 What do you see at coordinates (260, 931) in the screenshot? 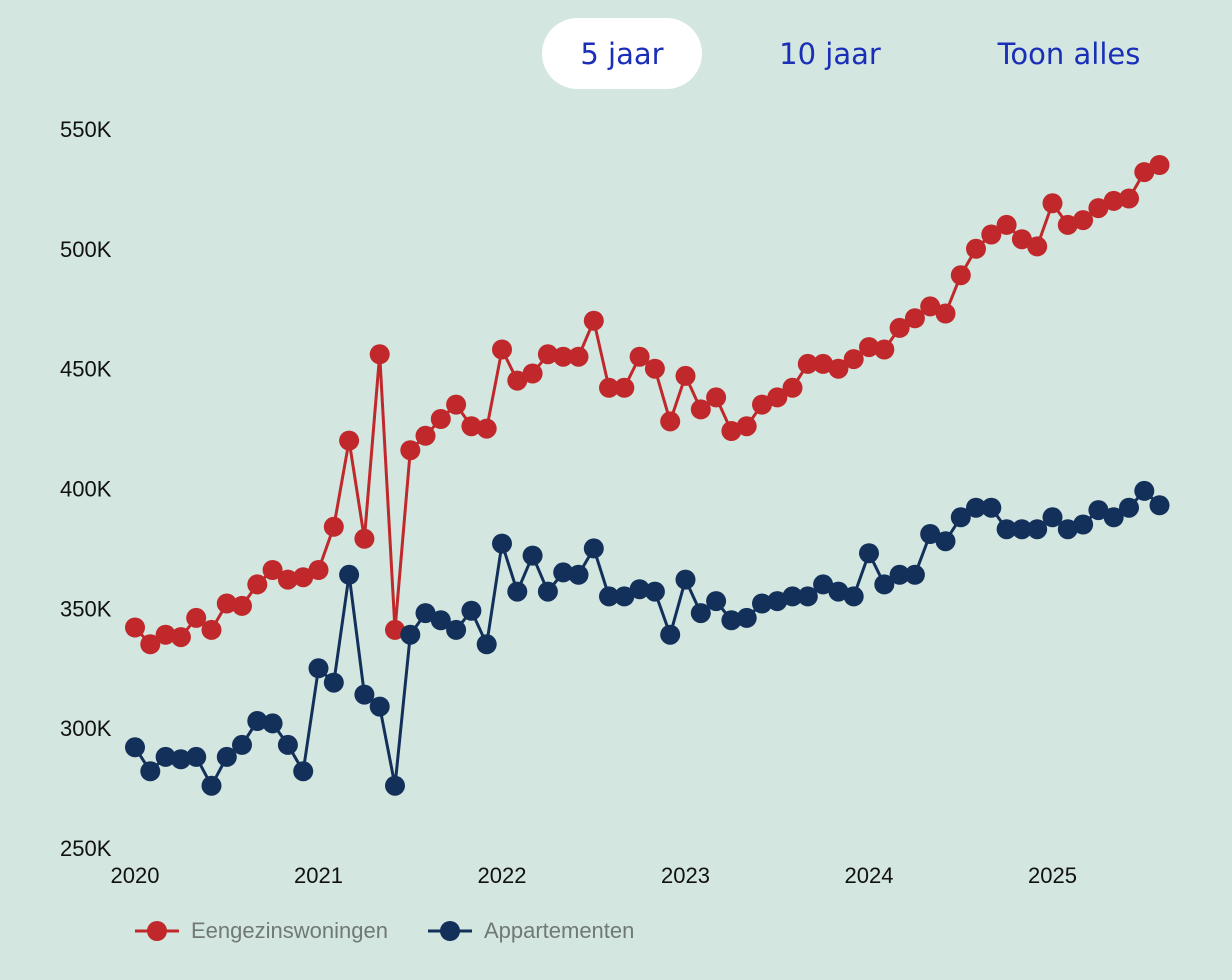
I see `legend-item-eengezinswoningen: Eengezinswoningen` at bounding box center [260, 931].